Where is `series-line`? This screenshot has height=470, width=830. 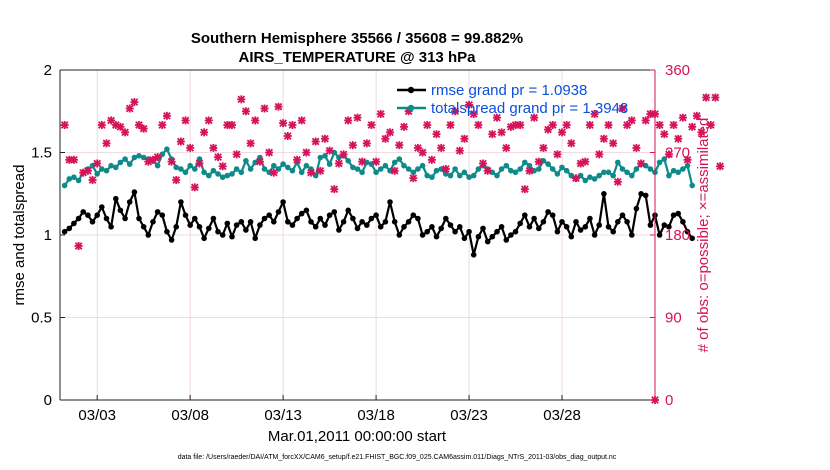
series-line is located at coordinates (378, 167).